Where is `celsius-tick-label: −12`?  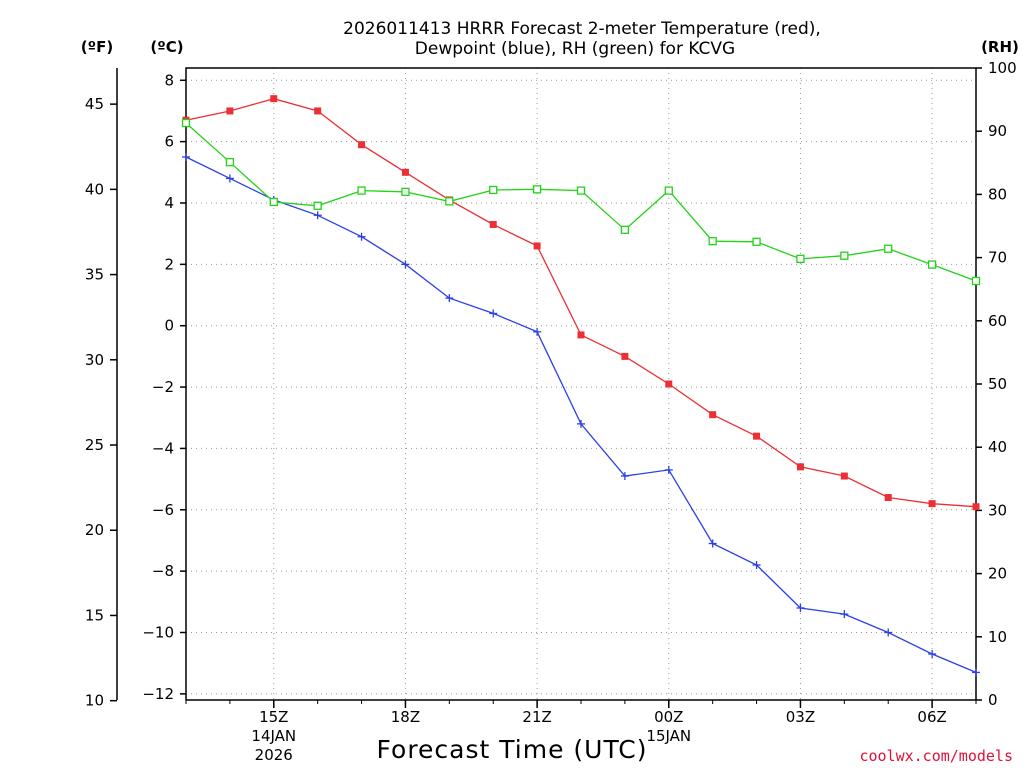 celsius-tick-label: −12 is located at coordinates (158, 694).